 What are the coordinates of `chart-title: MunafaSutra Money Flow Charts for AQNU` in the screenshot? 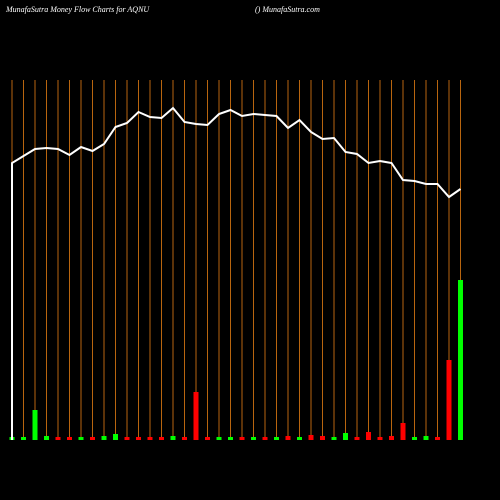 It's located at (77, 9).